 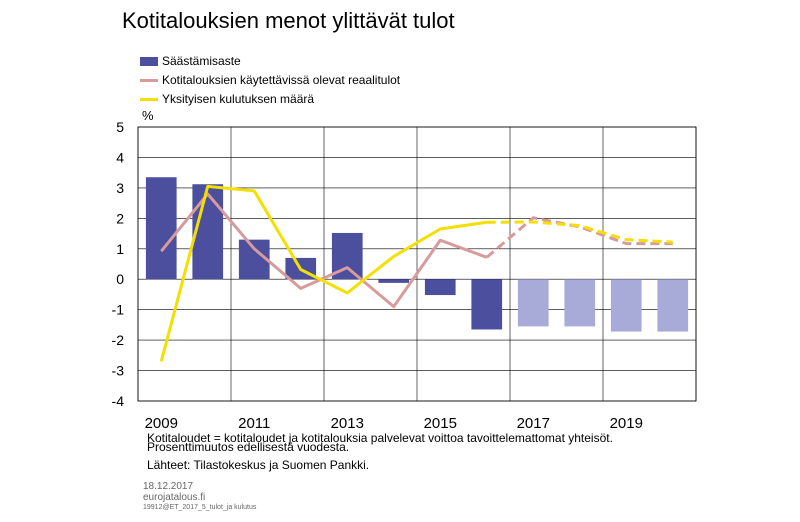 I want to click on line-consumption, so click(x=323, y=273).